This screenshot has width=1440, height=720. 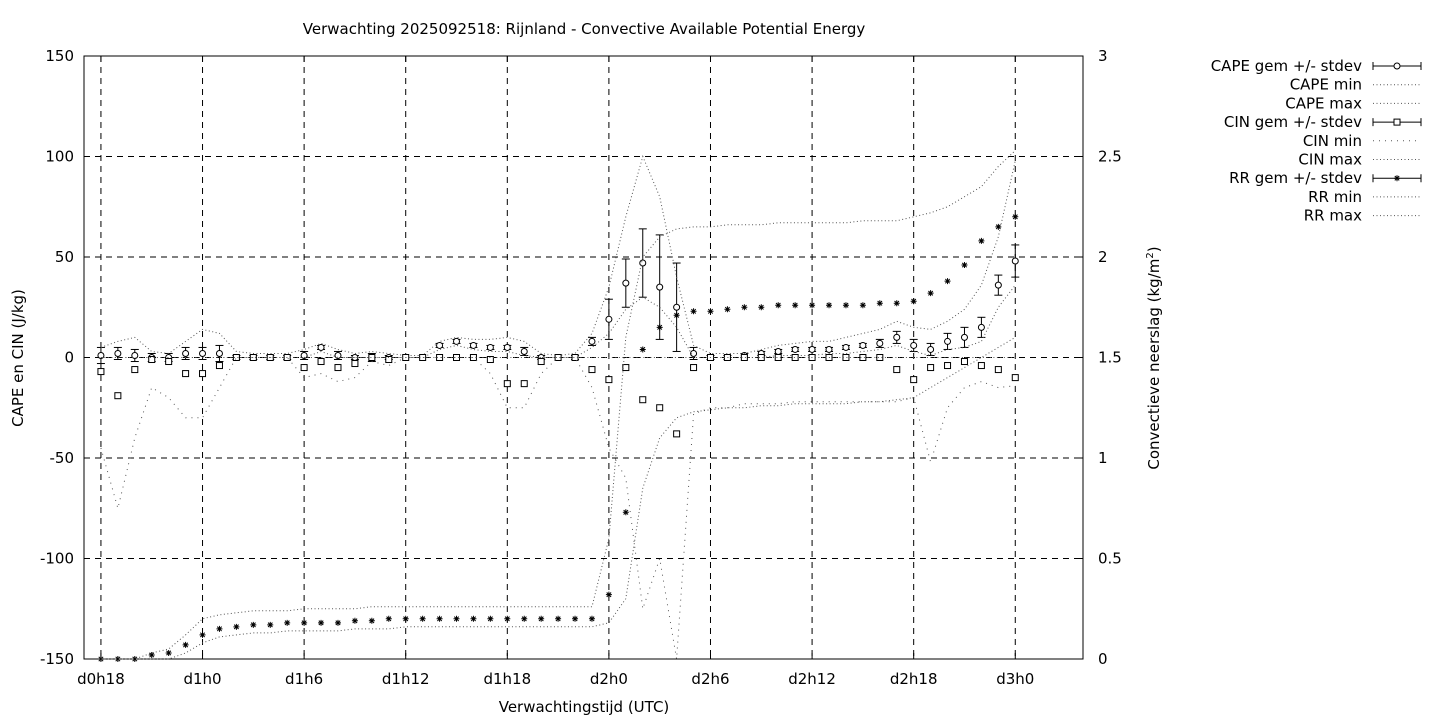 I want to click on x-tick-label: d1h18, so click(x=507, y=679).